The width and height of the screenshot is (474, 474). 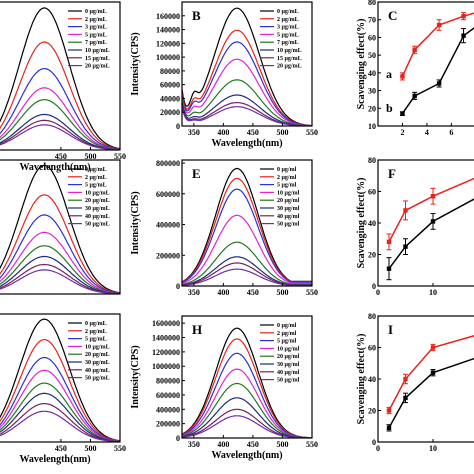 I want to click on x-tick-label-b-2: 450, so click(x=253, y=132).